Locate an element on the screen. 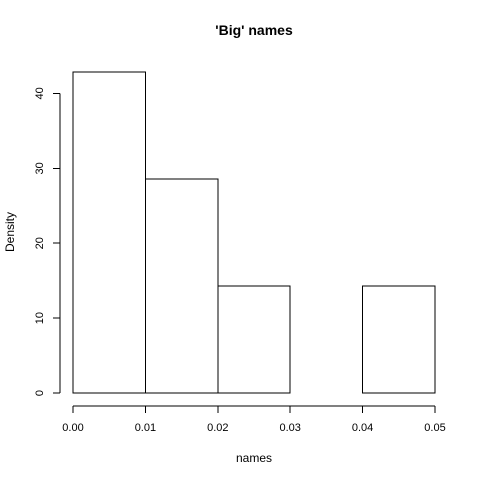 This screenshot has height=480, width=480. x-tick-label-2: 0.02 is located at coordinates (217, 428).